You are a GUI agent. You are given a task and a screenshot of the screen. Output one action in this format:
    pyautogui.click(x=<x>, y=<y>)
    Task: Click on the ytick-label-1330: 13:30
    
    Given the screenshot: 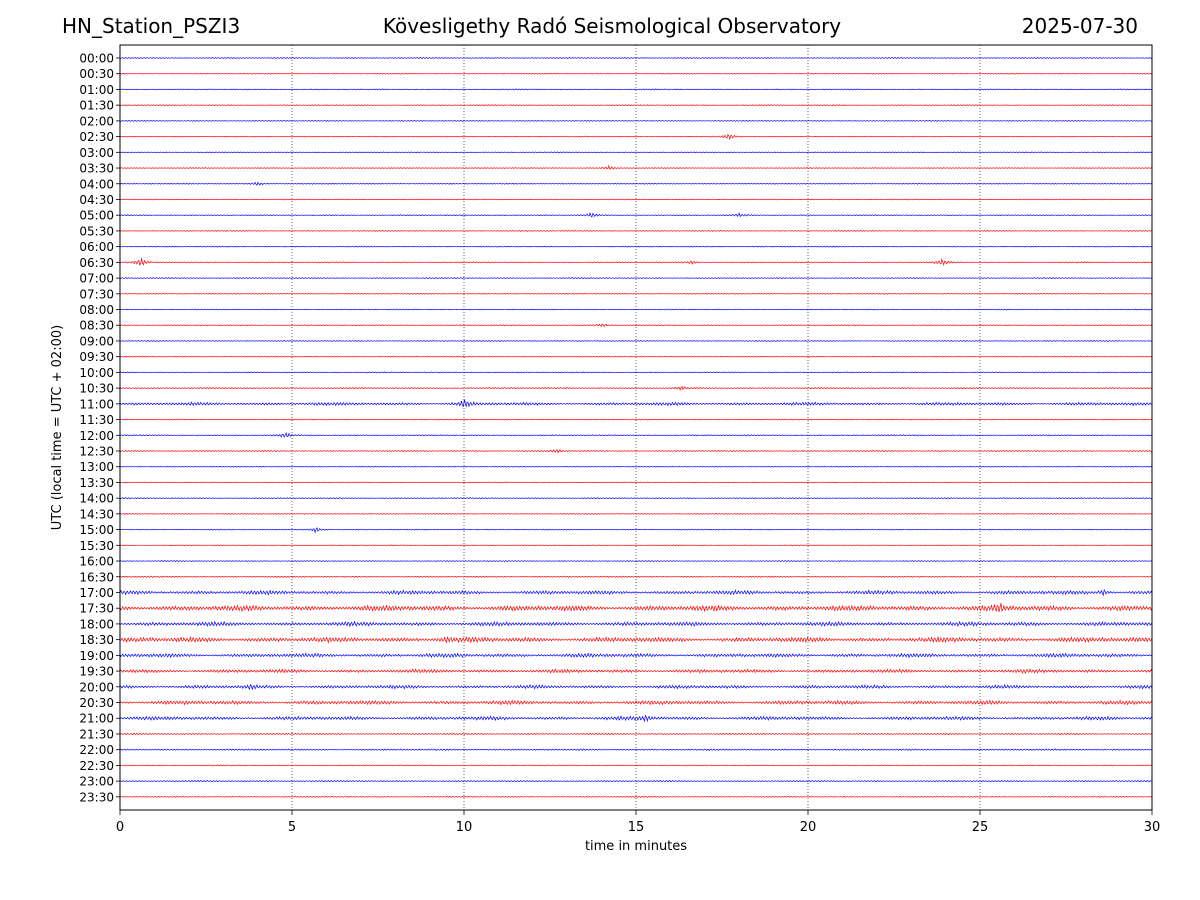 What is the action you would take?
    pyautogui.click(x=96, y=483)
    